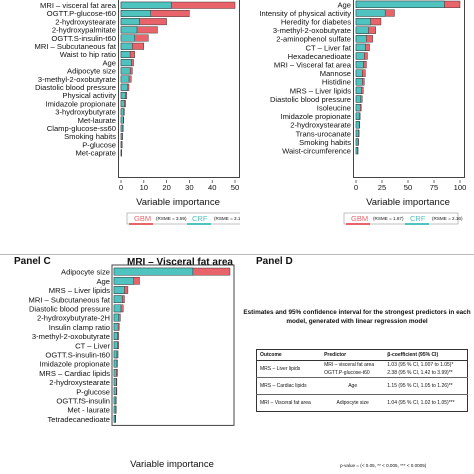 The image size is (474, 474). Describe the element at coordinates (460, 187) in the screenshot. I see `tick-label: 100` at that location.